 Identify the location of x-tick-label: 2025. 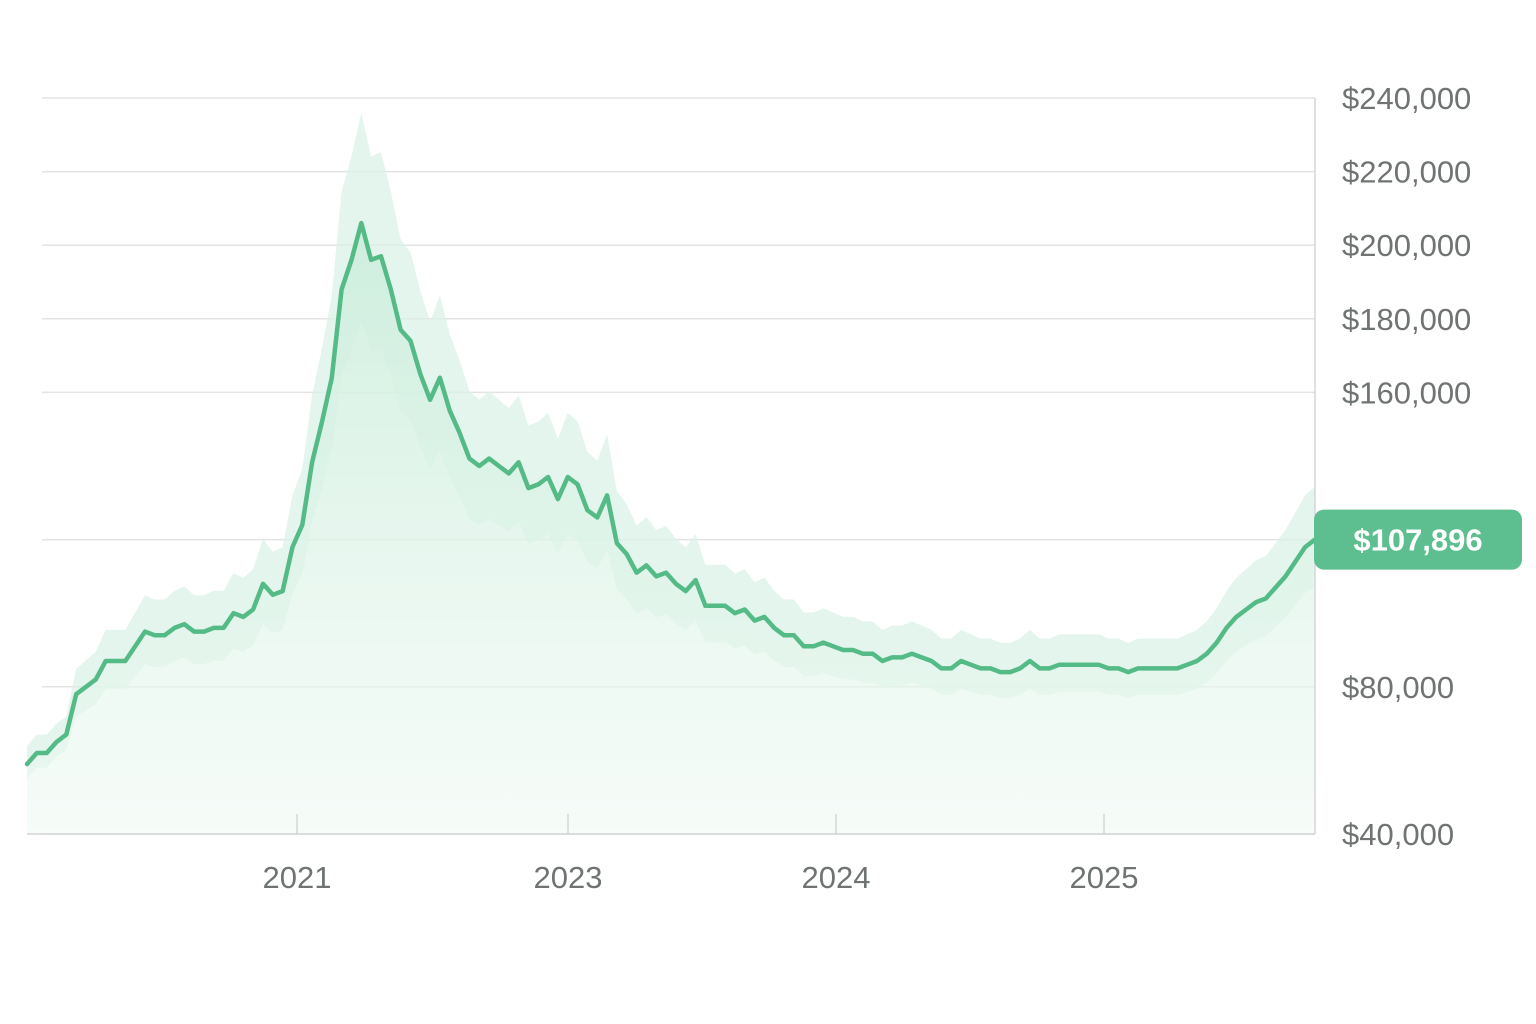
(1104, 877).